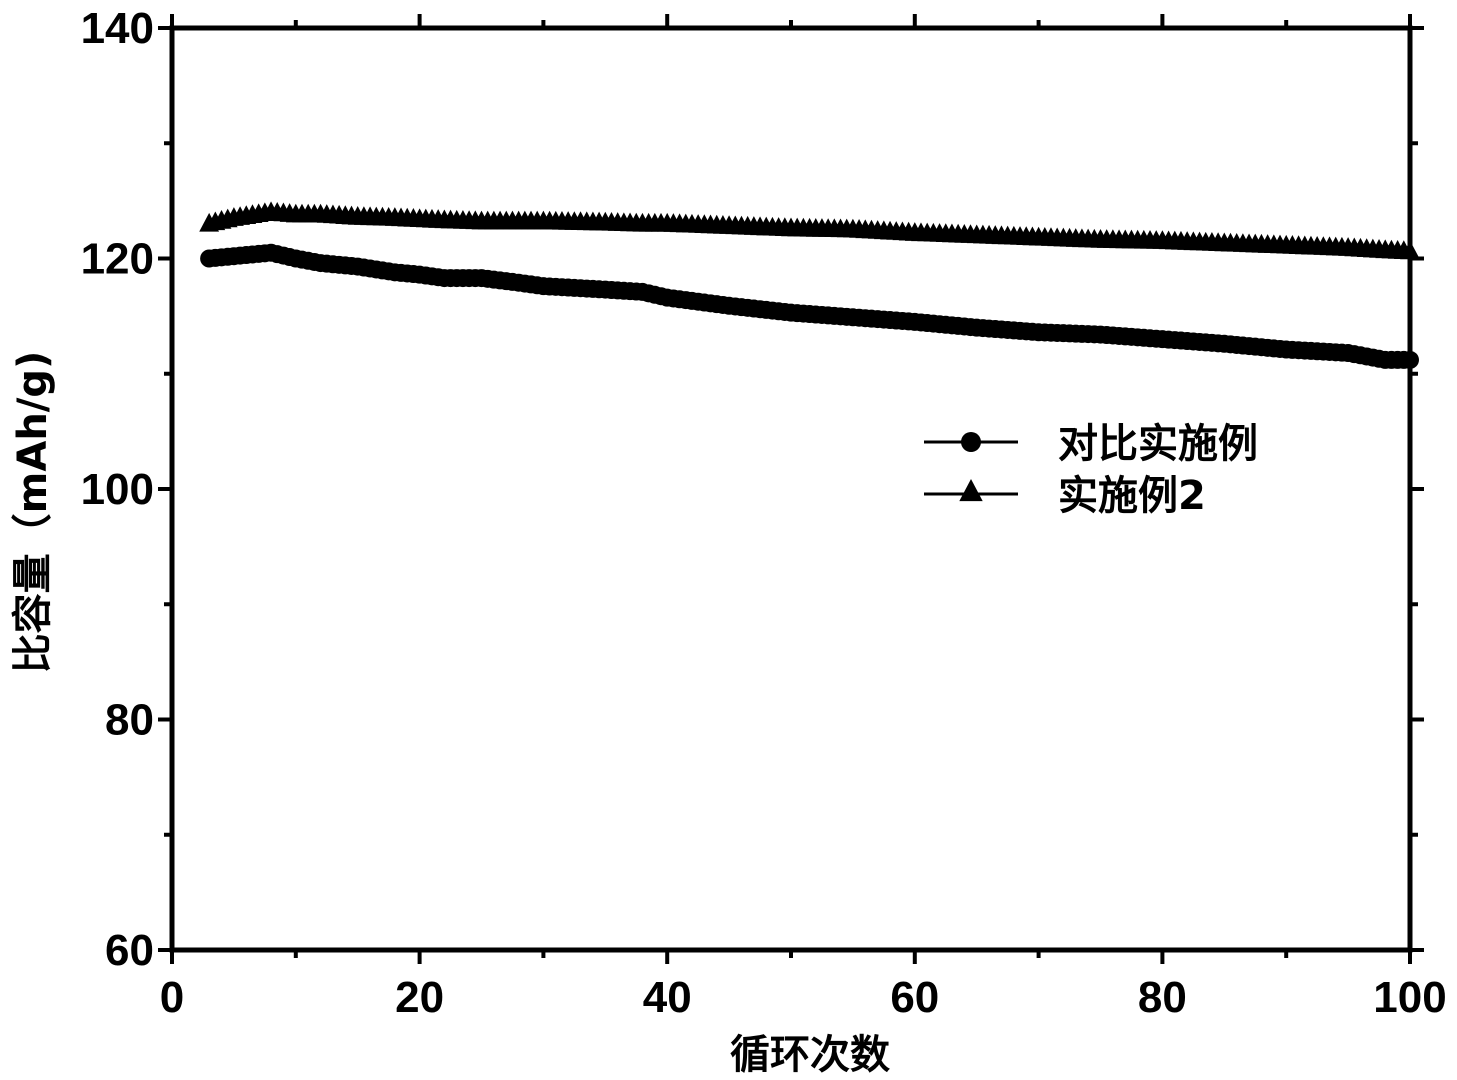 Image resolution: width=1457 pixels, height=1080 pixels. Describe the element at coordinates (914, 997) in the screenshot. I see `x-tick-label: 60` at that location.